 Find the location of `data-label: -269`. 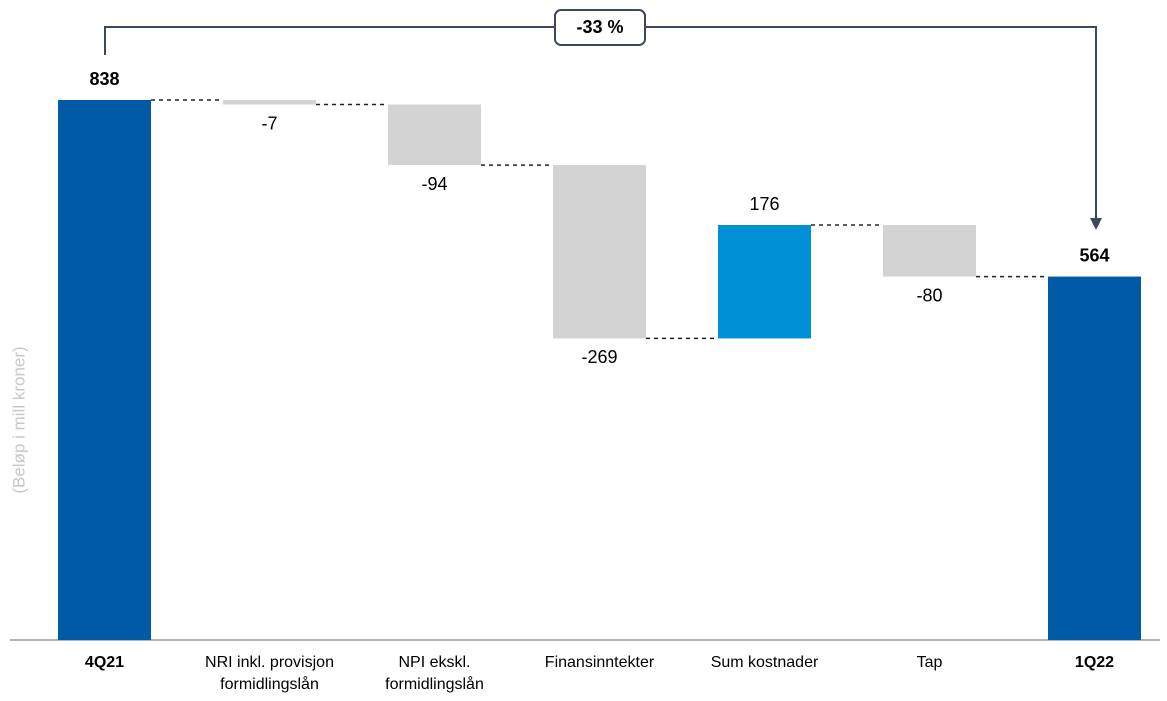

data-label: -269 is located at coordinates (599, 357).